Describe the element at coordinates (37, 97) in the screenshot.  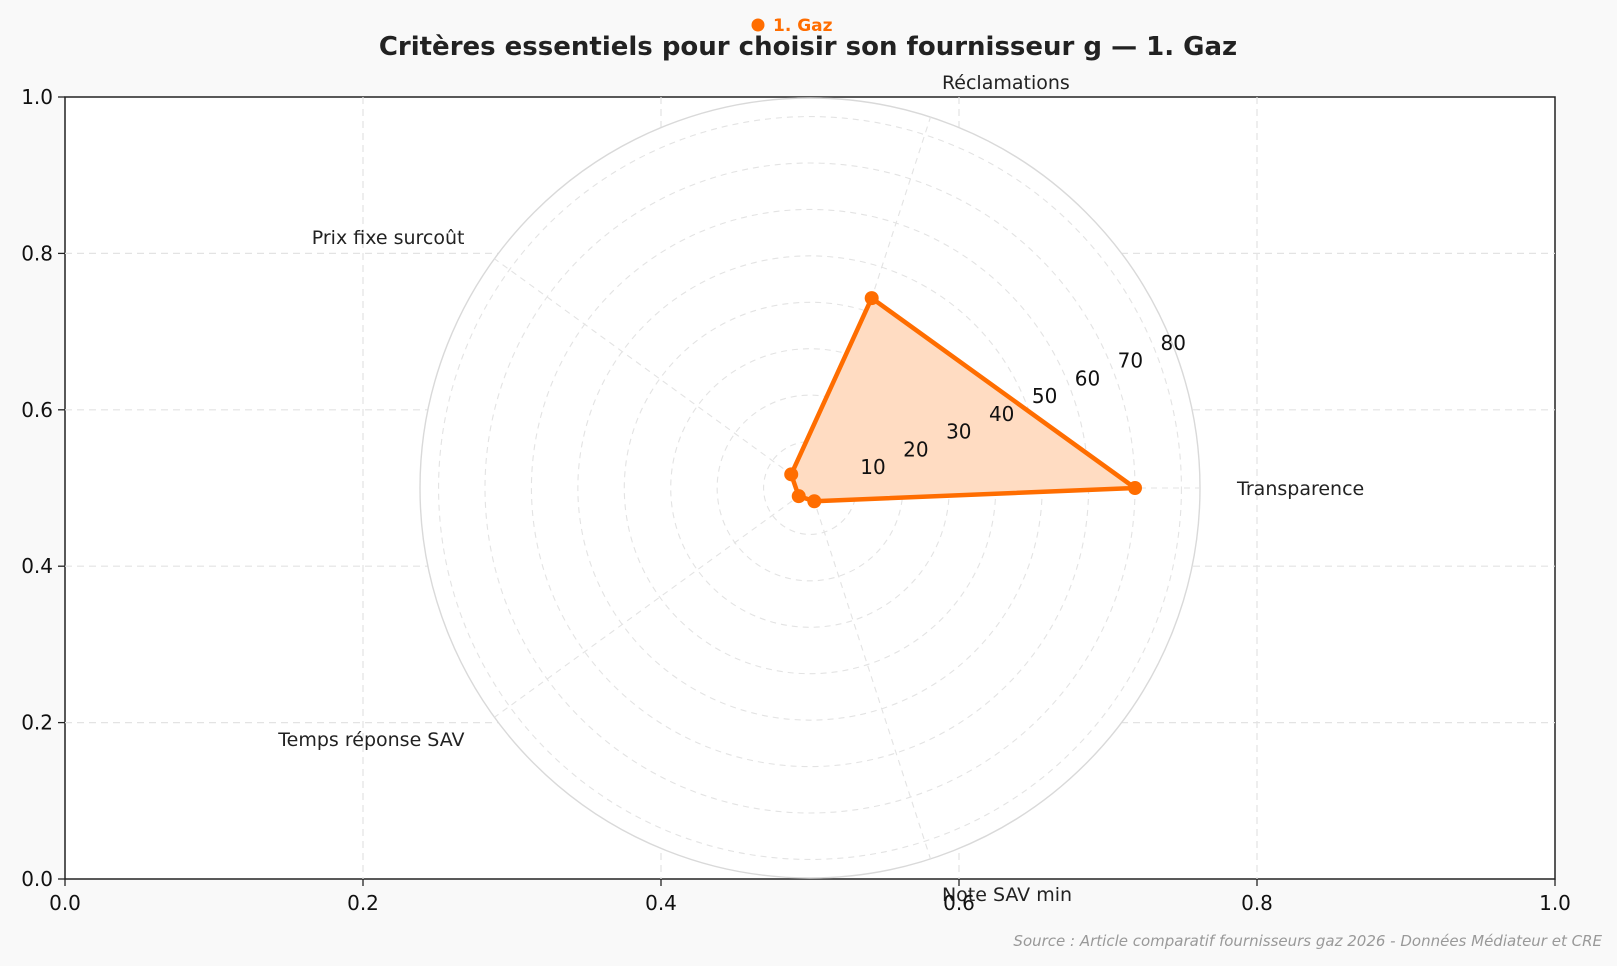
I see `y-tick-label: 1.0` at that location.